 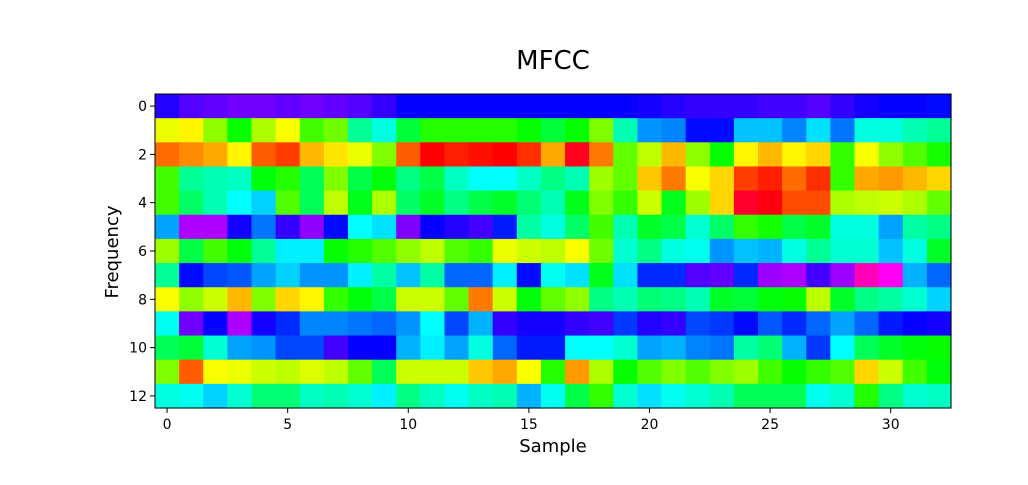 I want to click on x-tick-label: 25, so click(x=770, y=425).